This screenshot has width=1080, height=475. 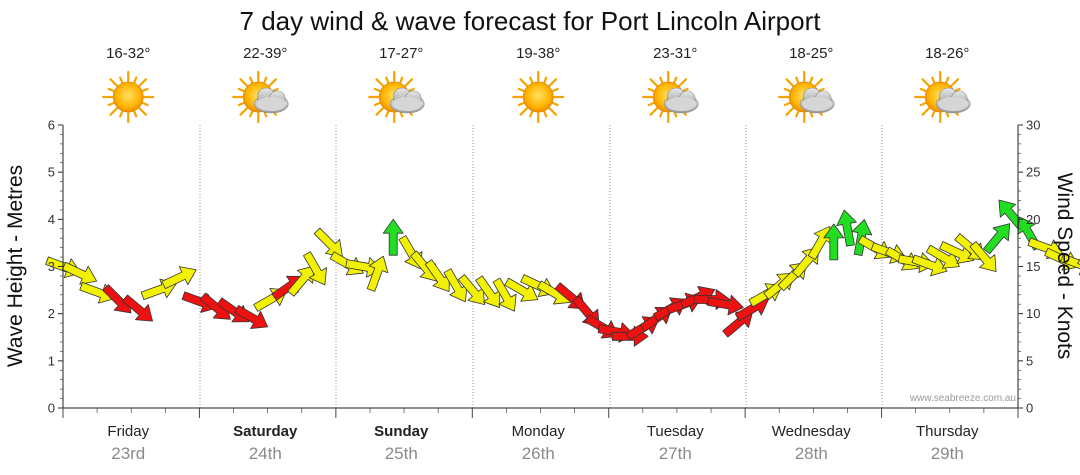 What do you see at coordinates (675, 431) in the screenshot?
I see `day-name: Tuesday` at bounding box center [675, 431].